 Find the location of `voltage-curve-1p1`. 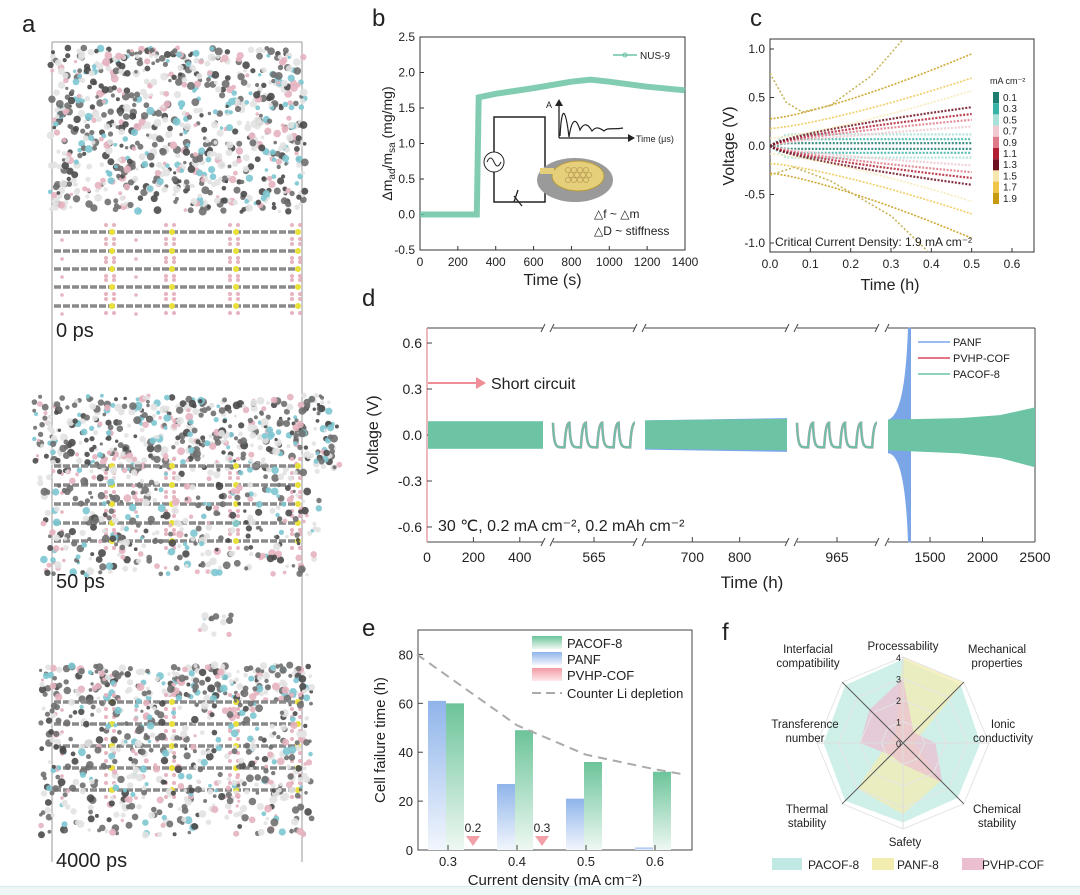

voltage-curve-1p1 is located at coordinates (871, 129).